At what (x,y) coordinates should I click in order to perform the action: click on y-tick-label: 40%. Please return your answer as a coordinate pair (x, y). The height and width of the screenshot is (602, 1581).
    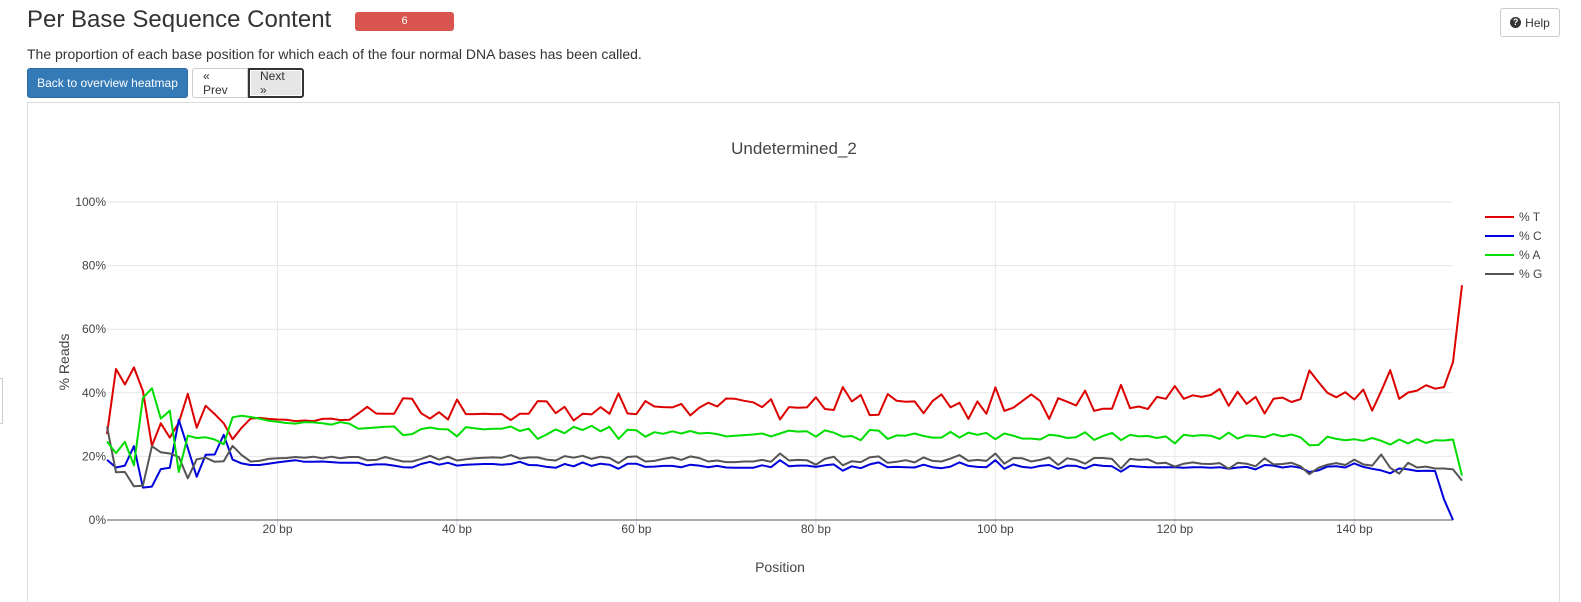
    Looking at the image, I should click on (94, 393).